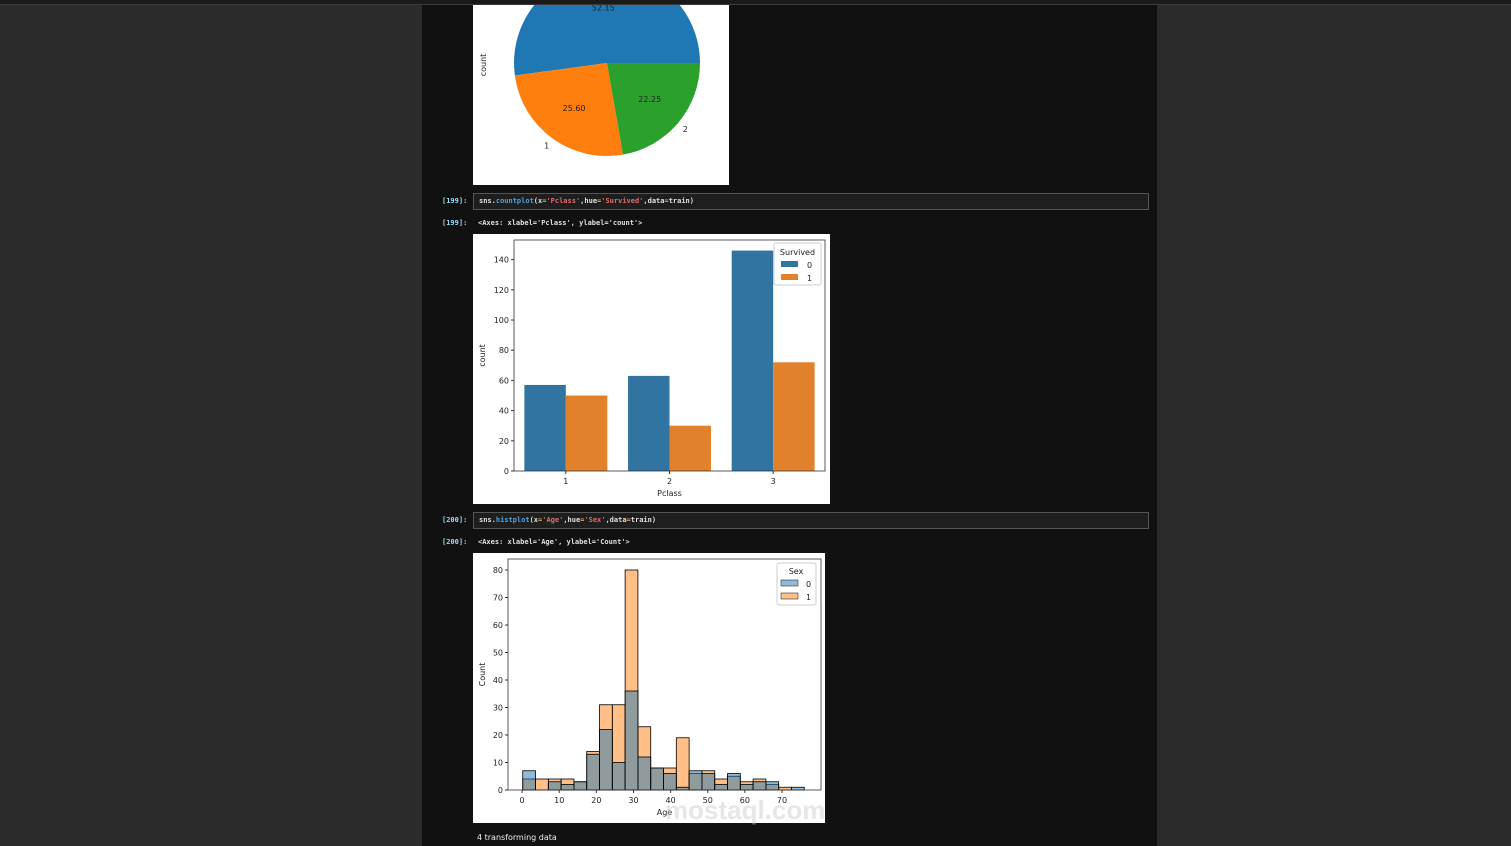 This screenshot has height=846, width=1511. What do you see at coordinates (512, 520) in the screenshot?
I see `code-token: histplot` at bounding box center [512, 520].